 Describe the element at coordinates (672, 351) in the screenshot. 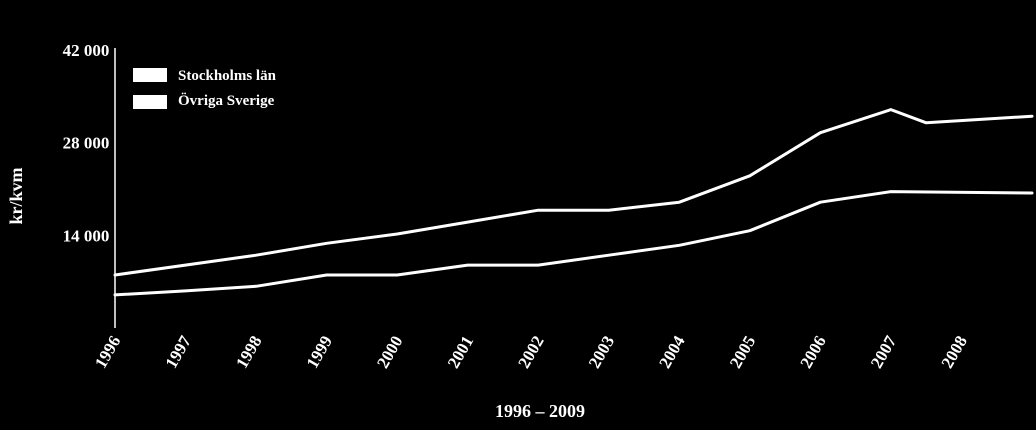

I see `x-tick-label: 2004` at that location.